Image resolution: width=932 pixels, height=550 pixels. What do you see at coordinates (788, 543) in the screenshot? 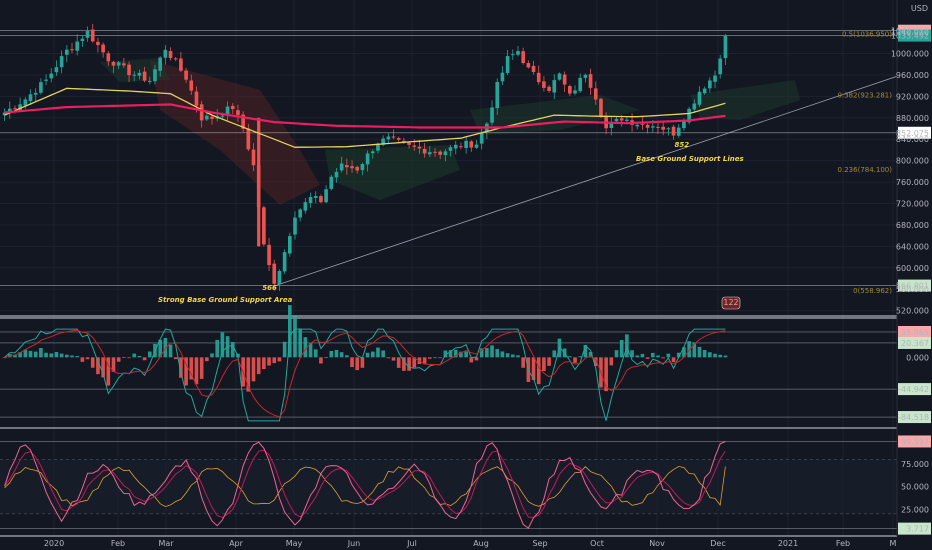
I see `time-tick-label: 2021` at bounding box center [788, 543].